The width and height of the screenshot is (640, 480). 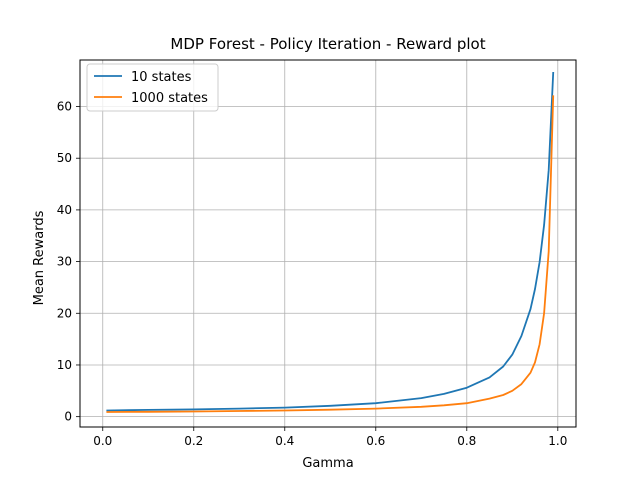 I want to click on x-tick-label: 0.2, so click(x=193, y=441).